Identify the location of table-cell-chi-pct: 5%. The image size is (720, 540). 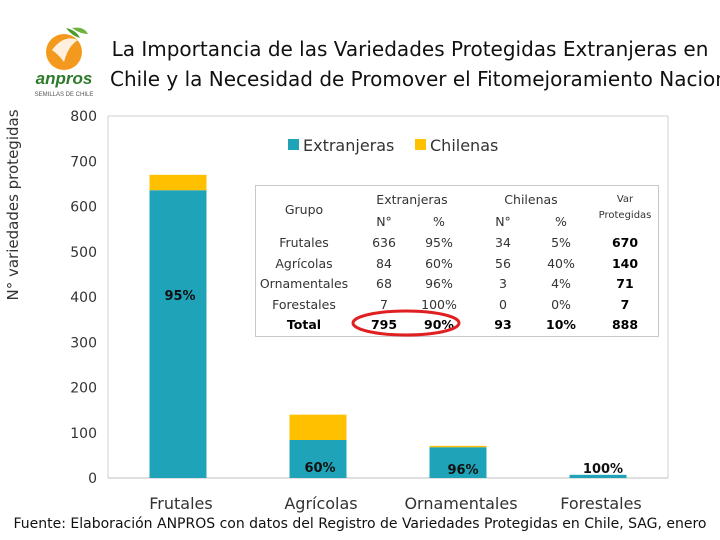
(561, 242).